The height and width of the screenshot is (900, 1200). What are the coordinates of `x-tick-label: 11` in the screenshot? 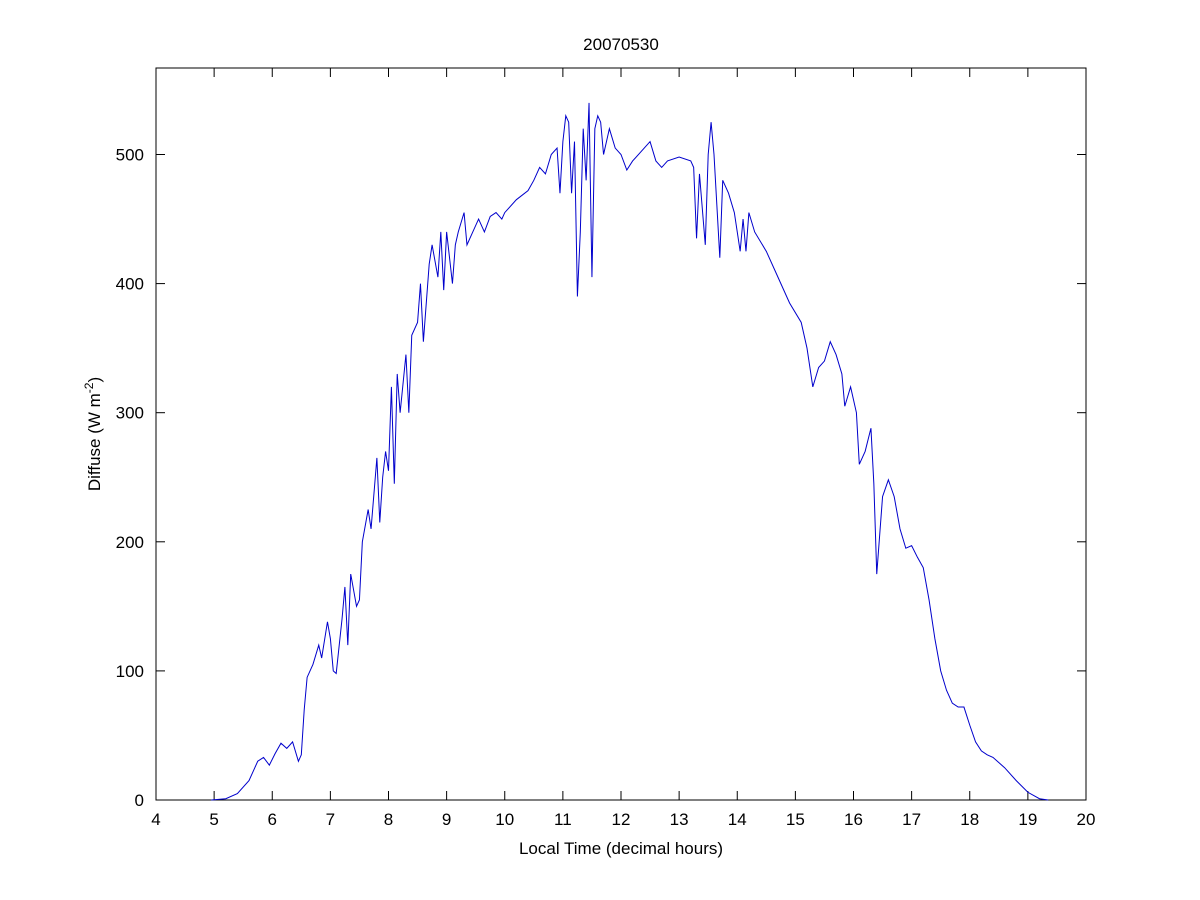 It's located at (563, 819).